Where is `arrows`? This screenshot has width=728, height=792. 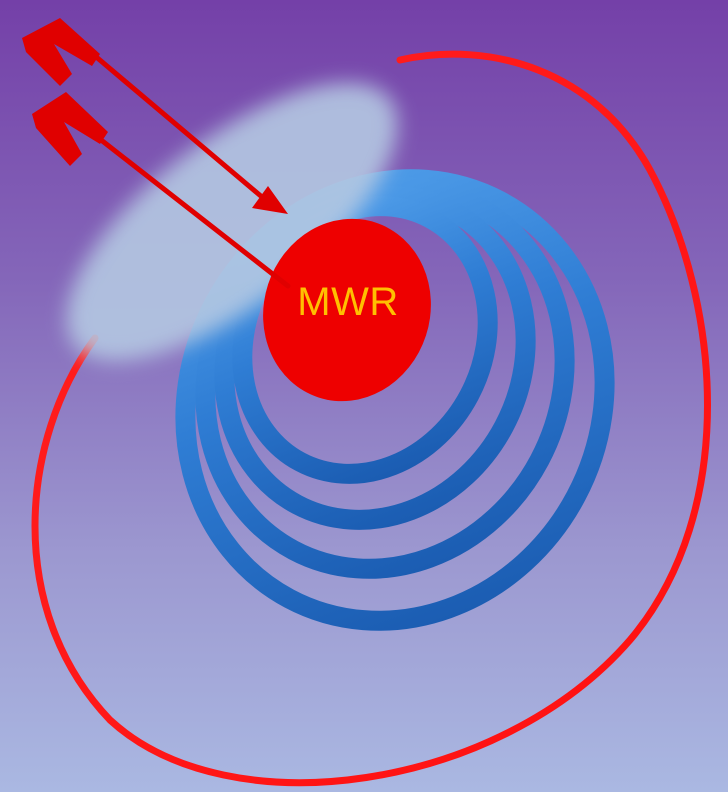 arrows is located at coordinates (156, 153).